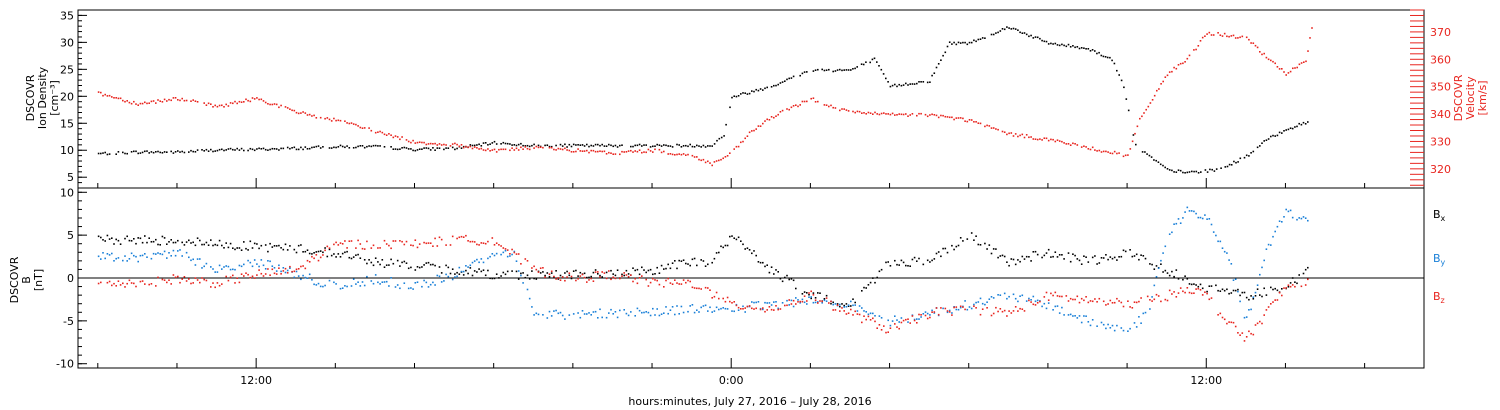  Describe the element at coordinates (1440, 87) in the screenshot. I see `top-right-tick-label: 350` at that location.